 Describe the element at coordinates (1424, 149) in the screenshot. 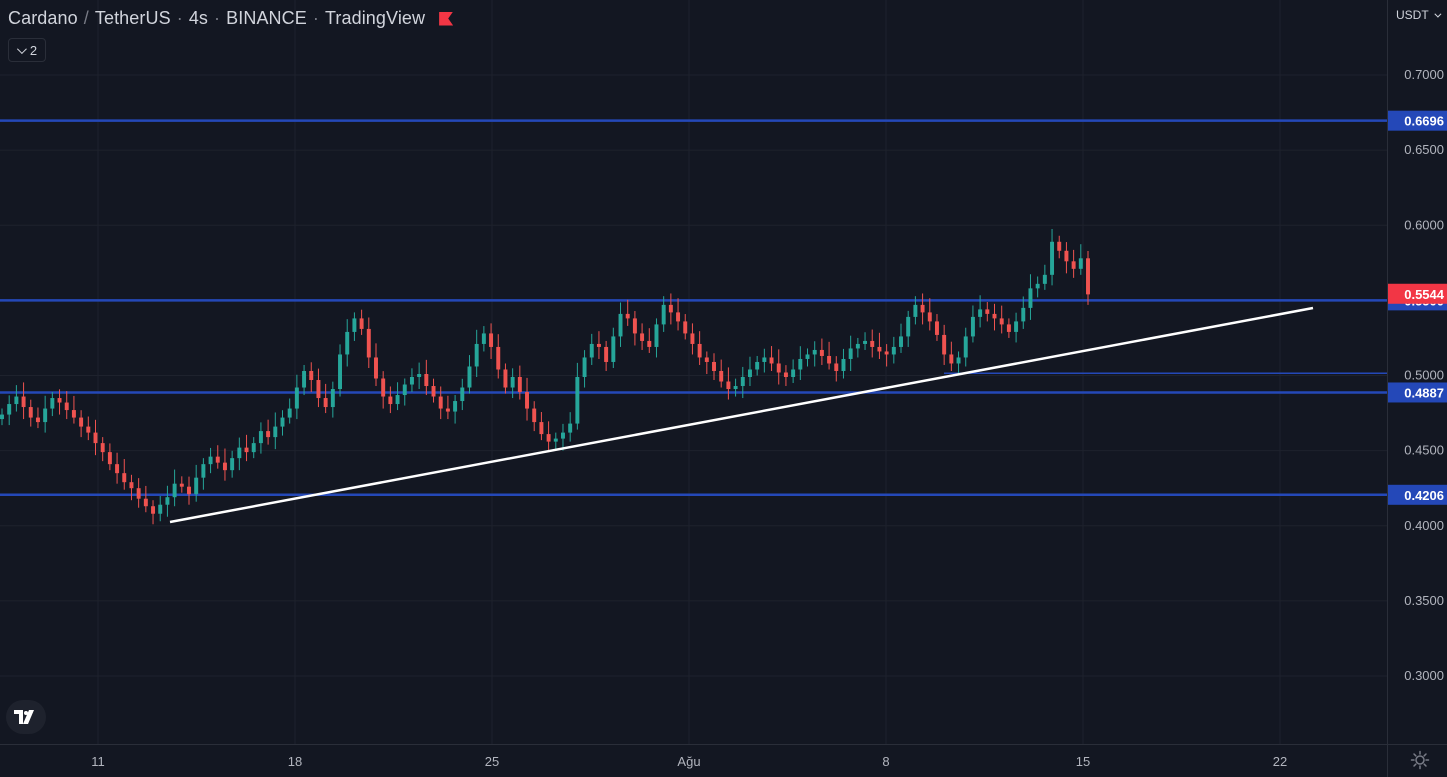

I see `price-tick-label: 0.6500` at that location.